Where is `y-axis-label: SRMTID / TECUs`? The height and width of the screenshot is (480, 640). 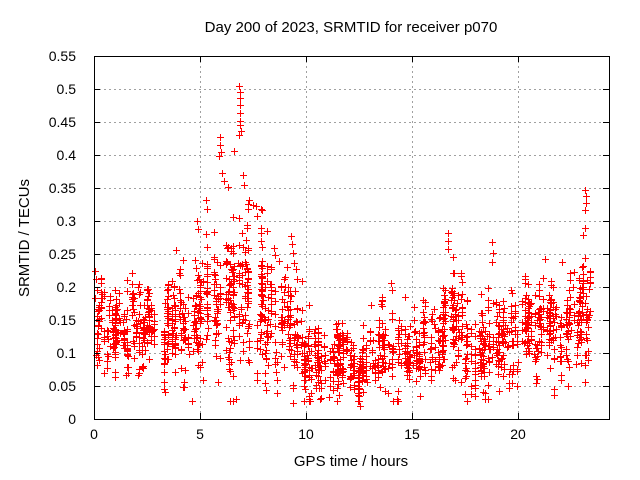
y-axis-label: SRMTID / TECUs is located at coordinates (24, 238).